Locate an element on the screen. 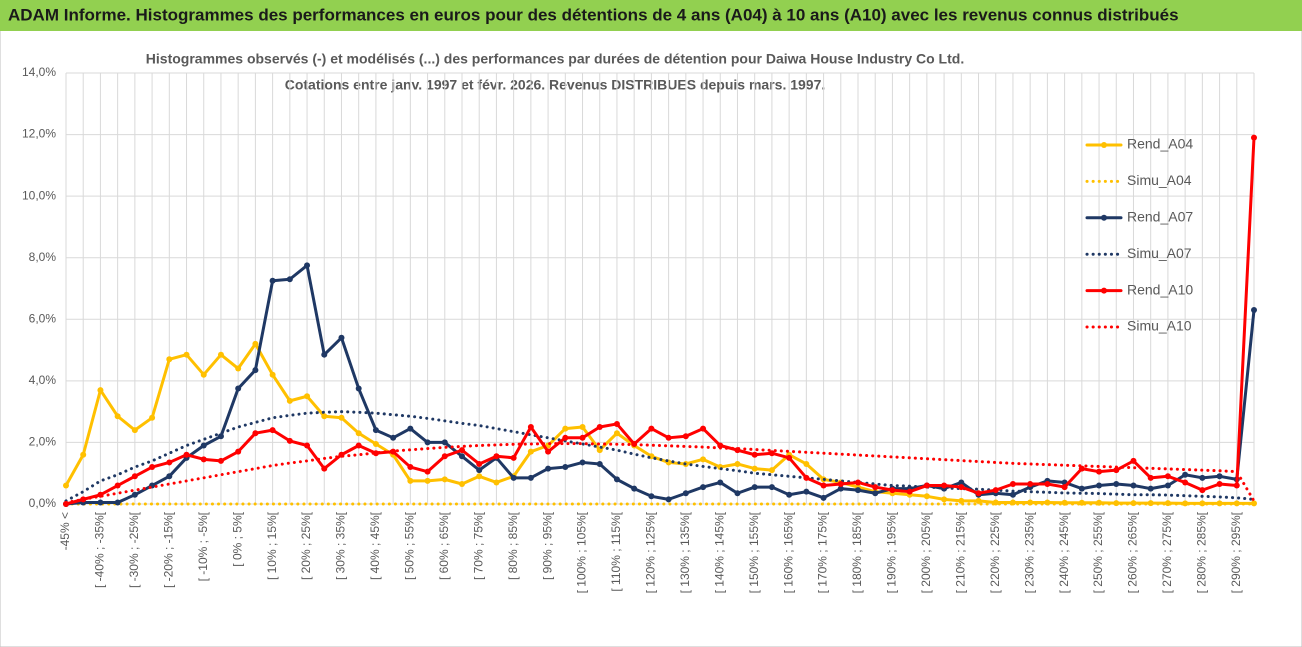  legend-label: Simu_A10 is located at coordinates (1159, 326).